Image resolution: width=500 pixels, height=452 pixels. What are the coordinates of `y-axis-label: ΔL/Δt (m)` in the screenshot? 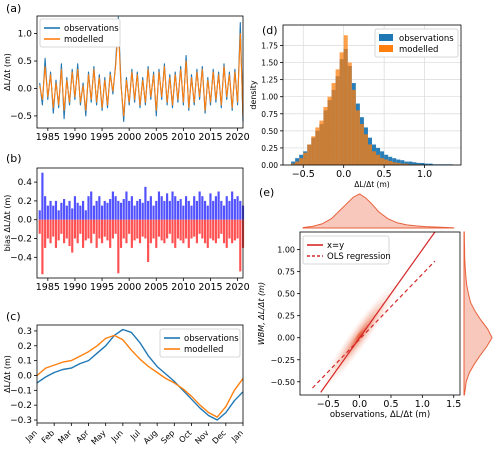 It's located at (7, 374).